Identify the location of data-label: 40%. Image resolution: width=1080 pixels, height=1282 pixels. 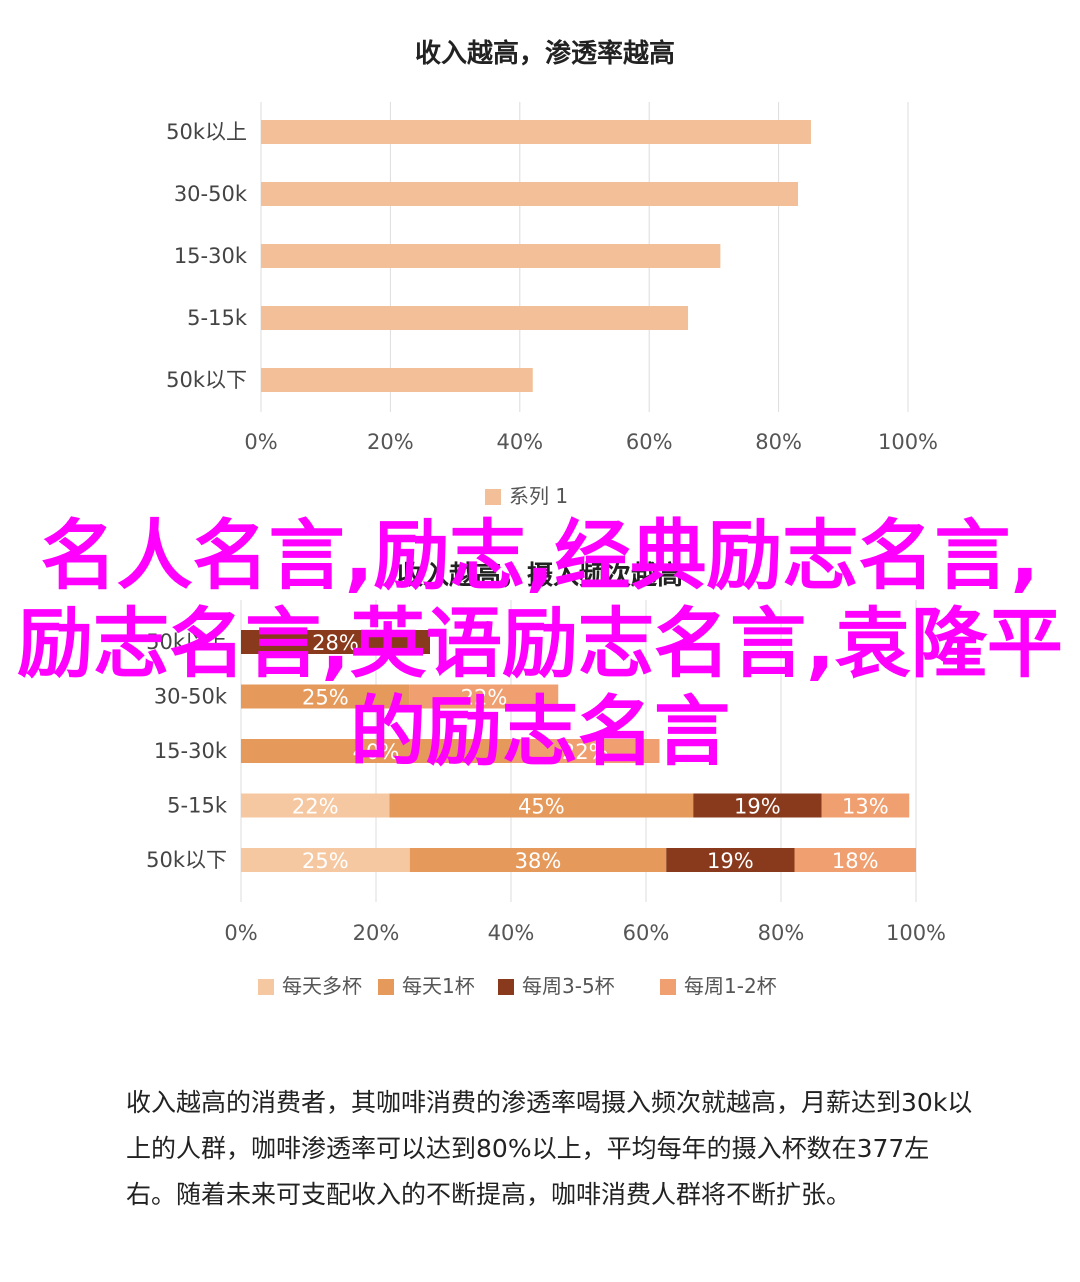
(376, 752).